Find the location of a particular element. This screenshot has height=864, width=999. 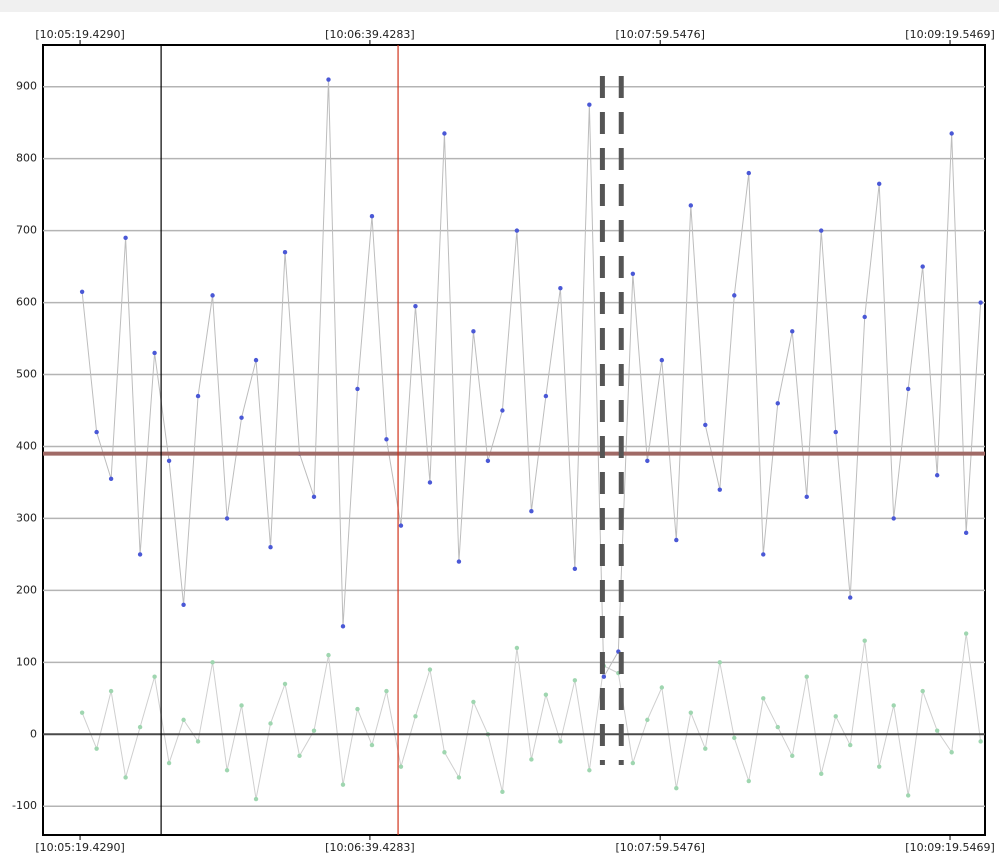

y-tick-label: 300 is located at coordinates (26, 517).